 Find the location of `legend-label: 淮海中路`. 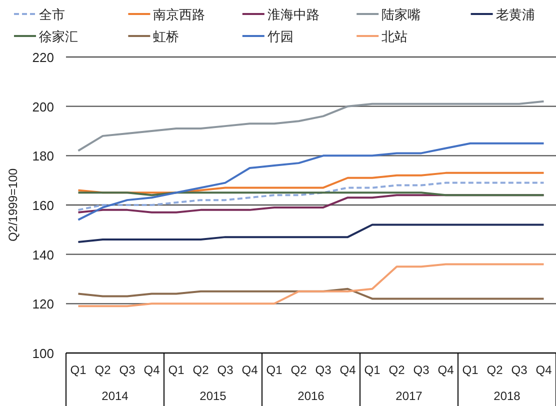

legend-label: 淮海中路 is located at coordinates (293, 14).